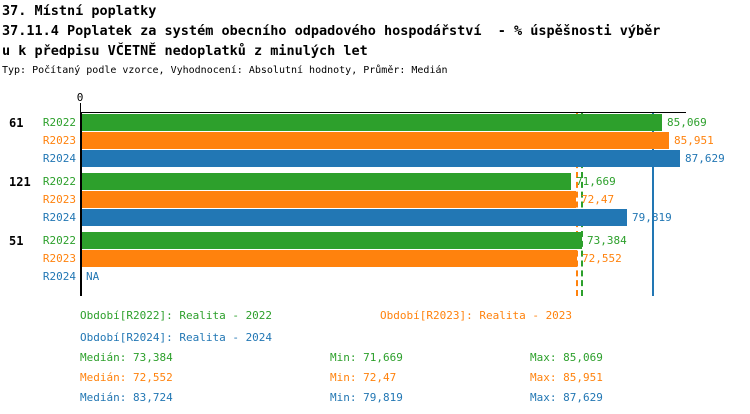 The image size is (750, 414). What do you see at coordinates (602, 258) in the screenshot?
I see `bar-value-label: 72,552` at bounding box center [602, 258].